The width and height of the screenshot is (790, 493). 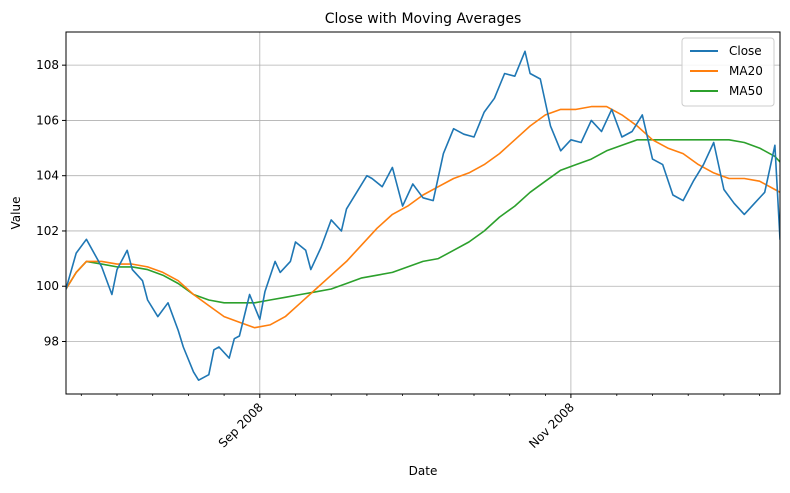 What do you see at coordinates (745, 51) in the screenshot?
I see `legend-label-close: Close` at bounding box center [745, 51].